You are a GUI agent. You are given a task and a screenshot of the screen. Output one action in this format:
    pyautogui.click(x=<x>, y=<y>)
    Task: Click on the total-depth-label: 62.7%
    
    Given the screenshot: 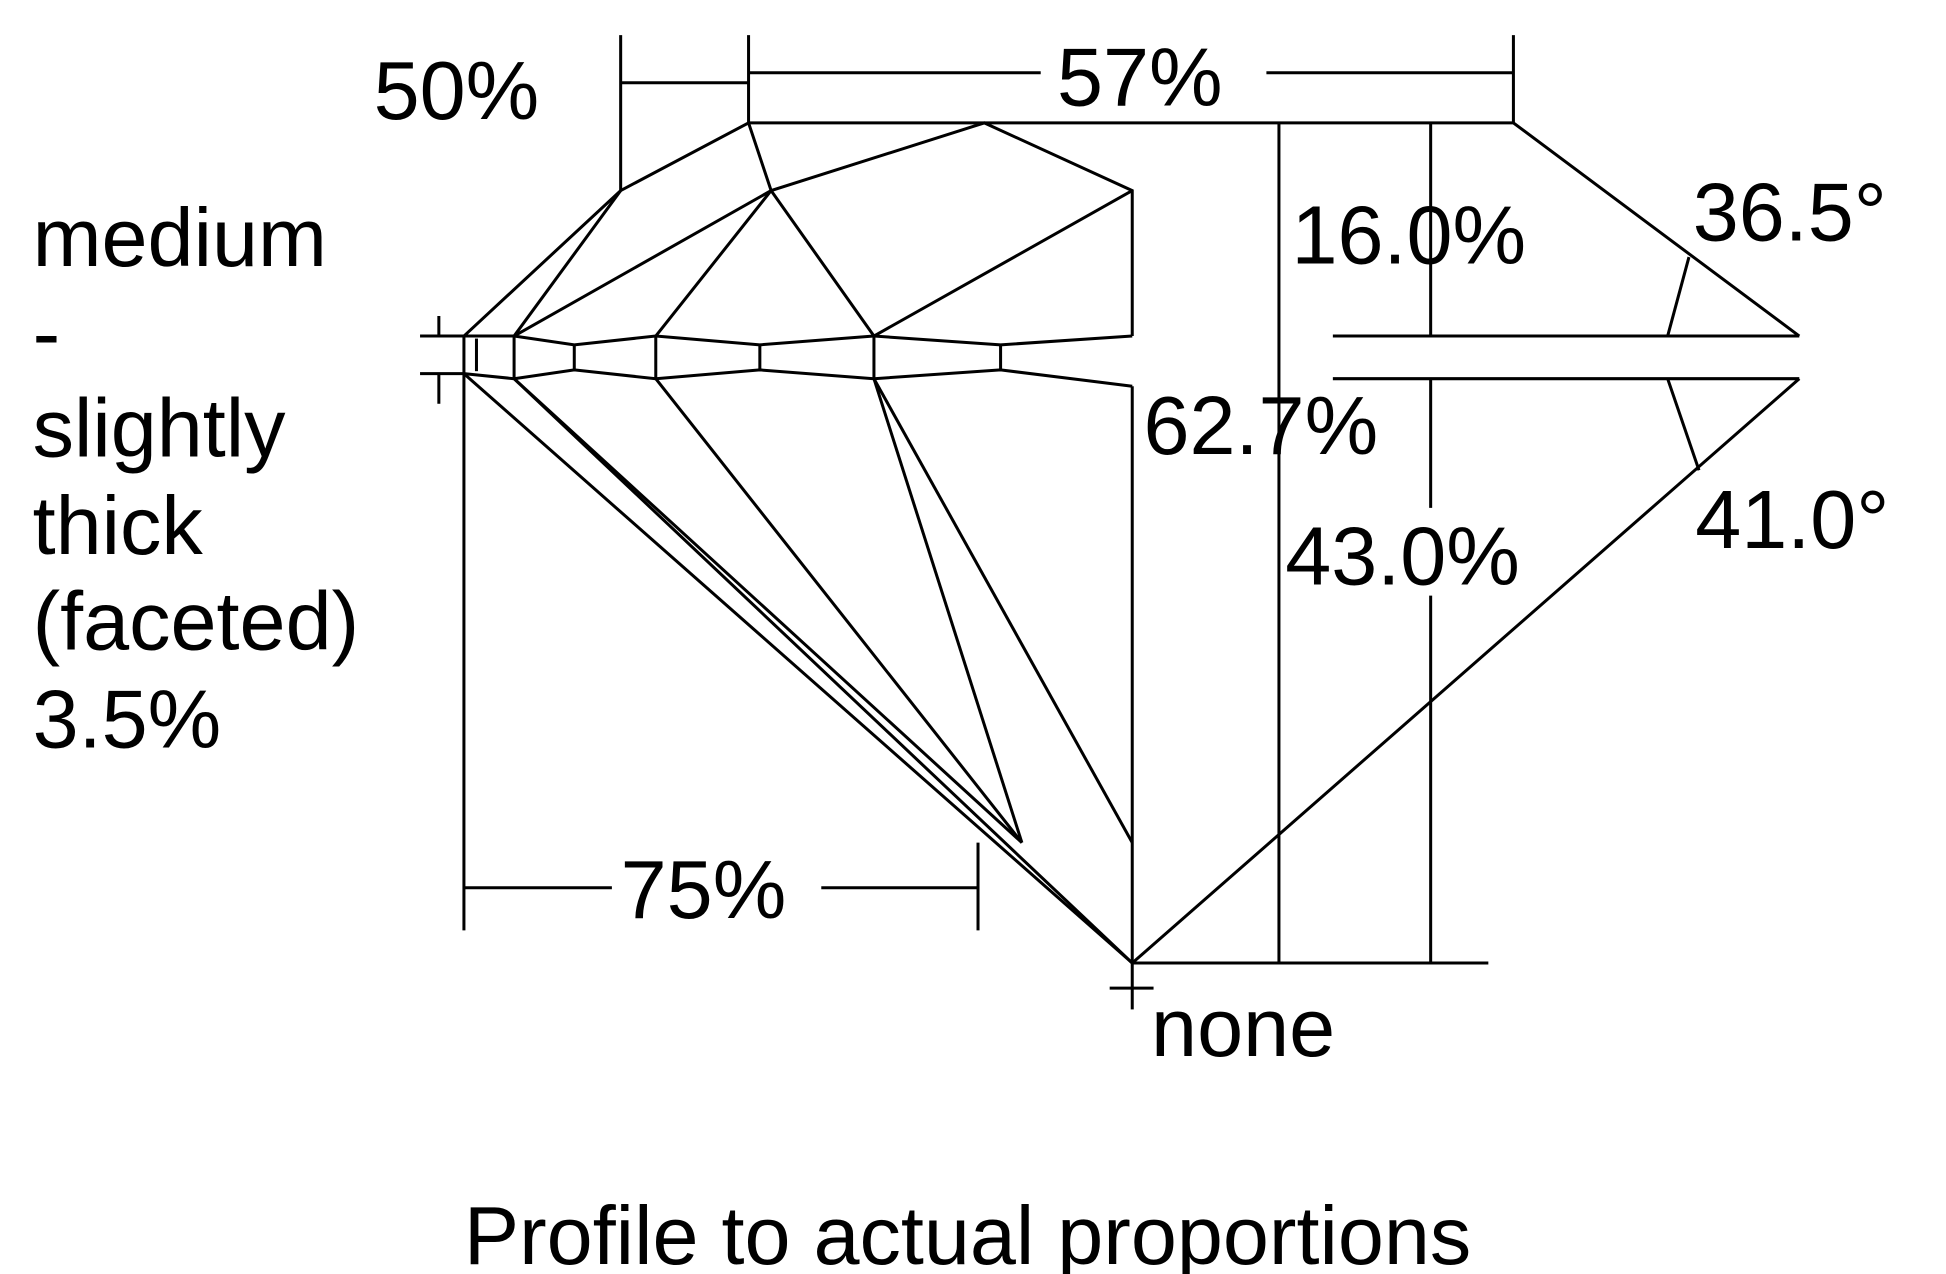 What is the action you would take?
    pyautogui.click(x=1261, y=425)
    